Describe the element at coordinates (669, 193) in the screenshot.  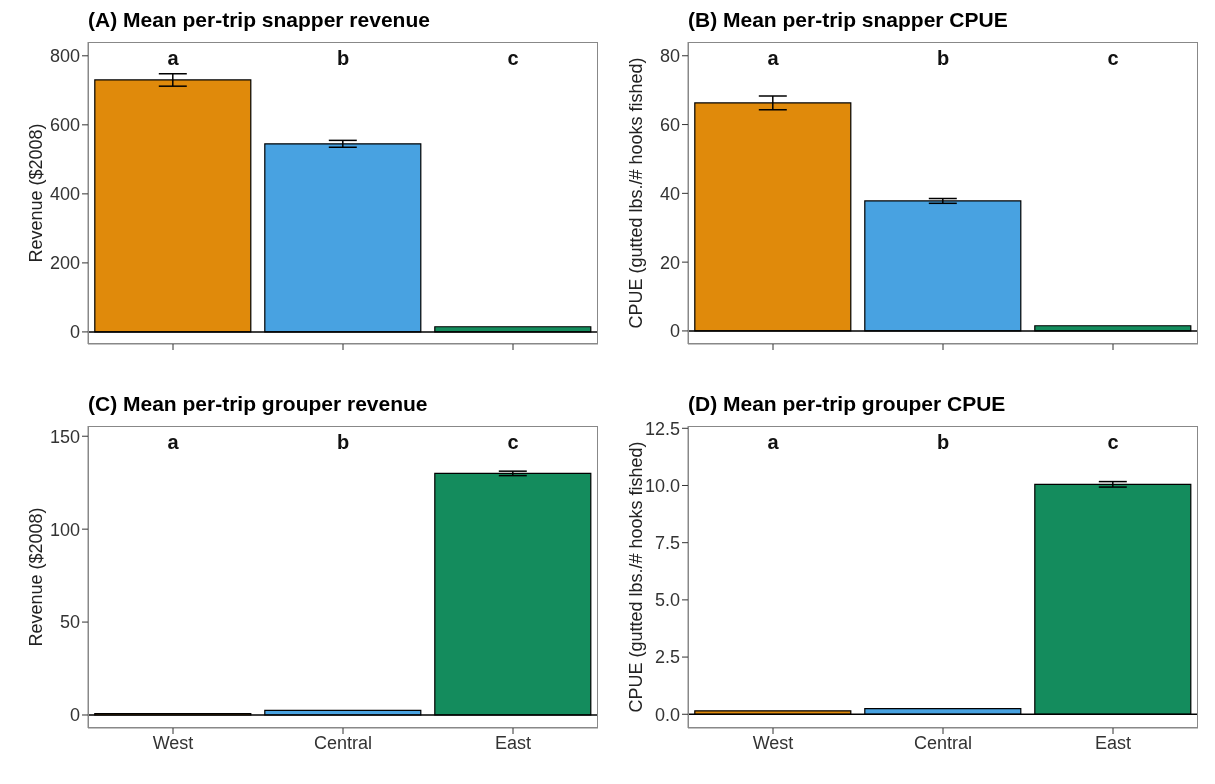
I see `y-tick-label: 40` at that location.